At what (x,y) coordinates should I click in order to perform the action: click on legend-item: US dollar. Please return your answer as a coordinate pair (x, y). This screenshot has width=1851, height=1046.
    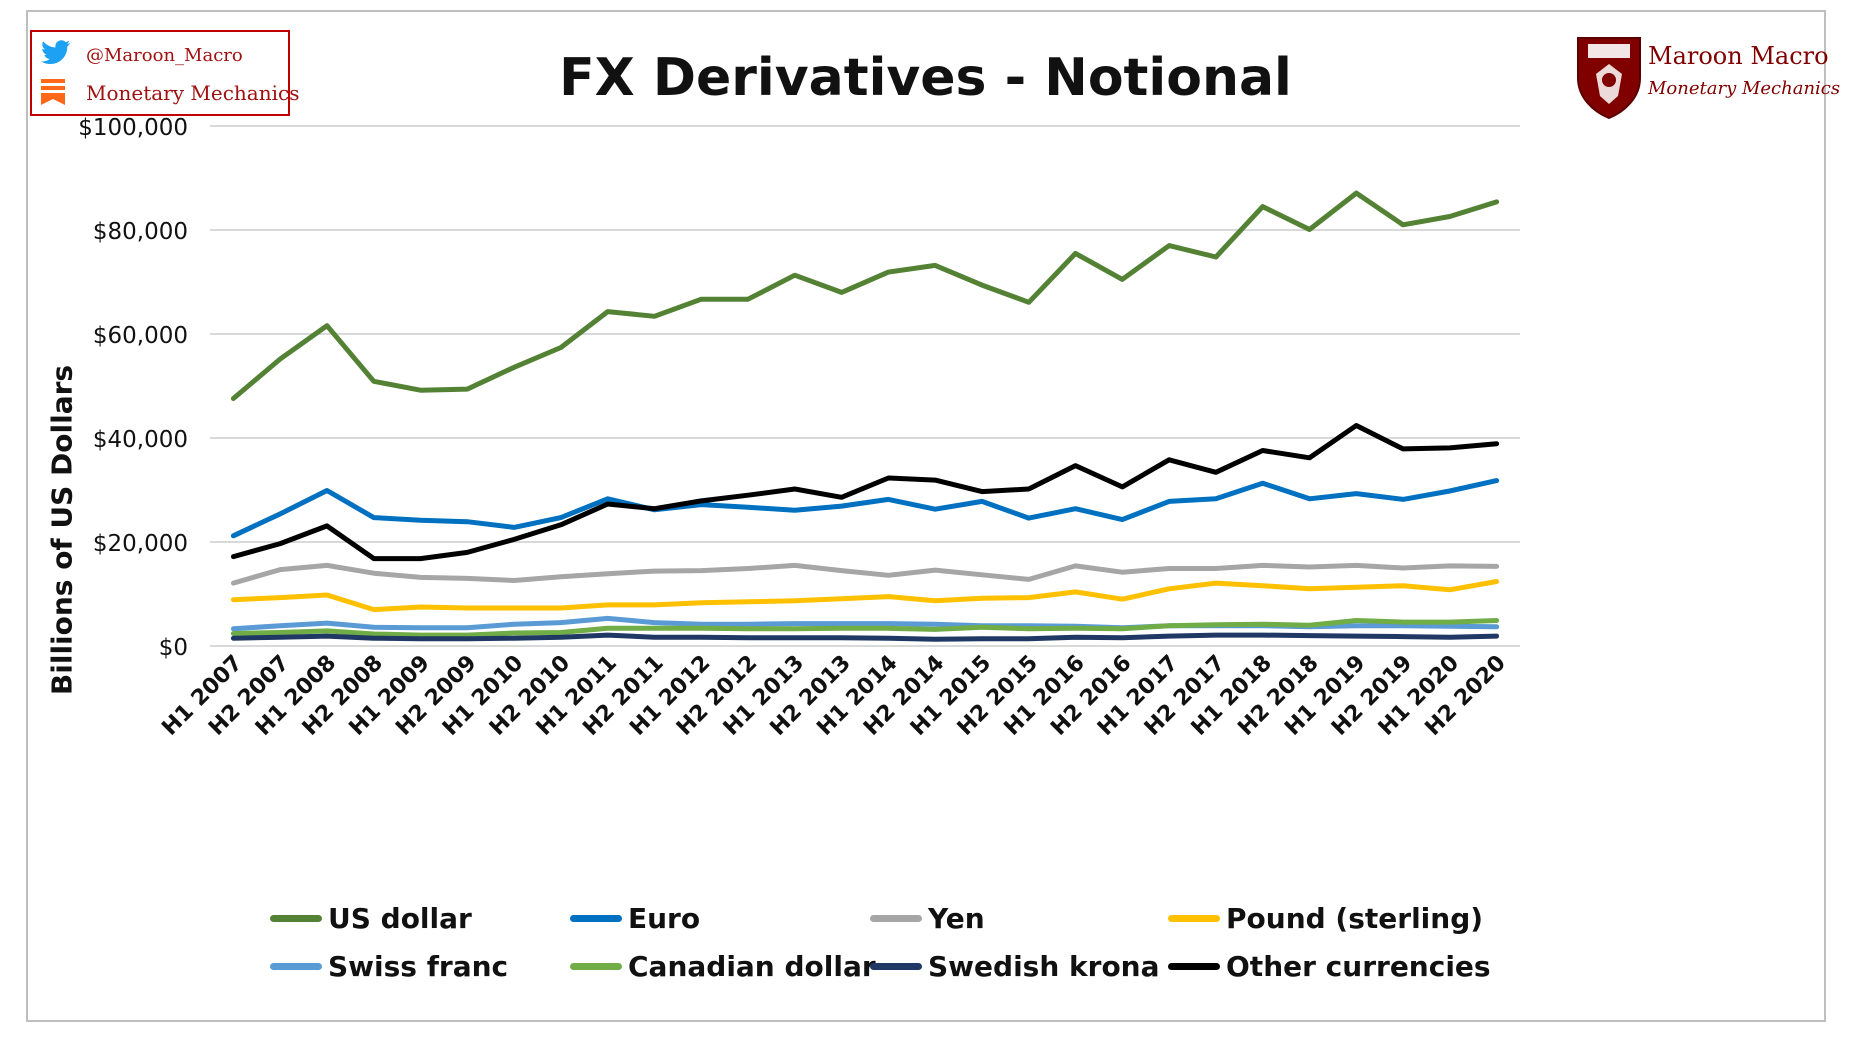
    Looking at the image, I should click on (371, 918).